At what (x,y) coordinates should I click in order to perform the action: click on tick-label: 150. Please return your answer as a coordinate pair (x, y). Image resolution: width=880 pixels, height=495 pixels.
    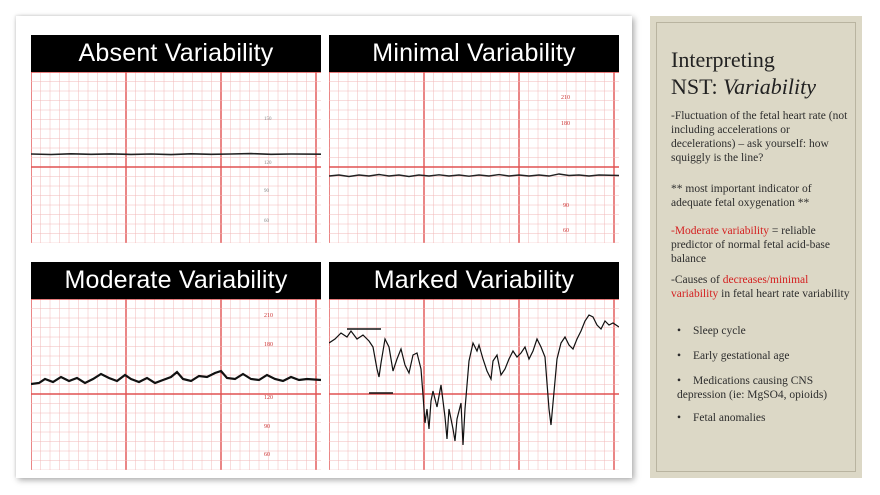
    Looking at the image, I should click on (268, 119).